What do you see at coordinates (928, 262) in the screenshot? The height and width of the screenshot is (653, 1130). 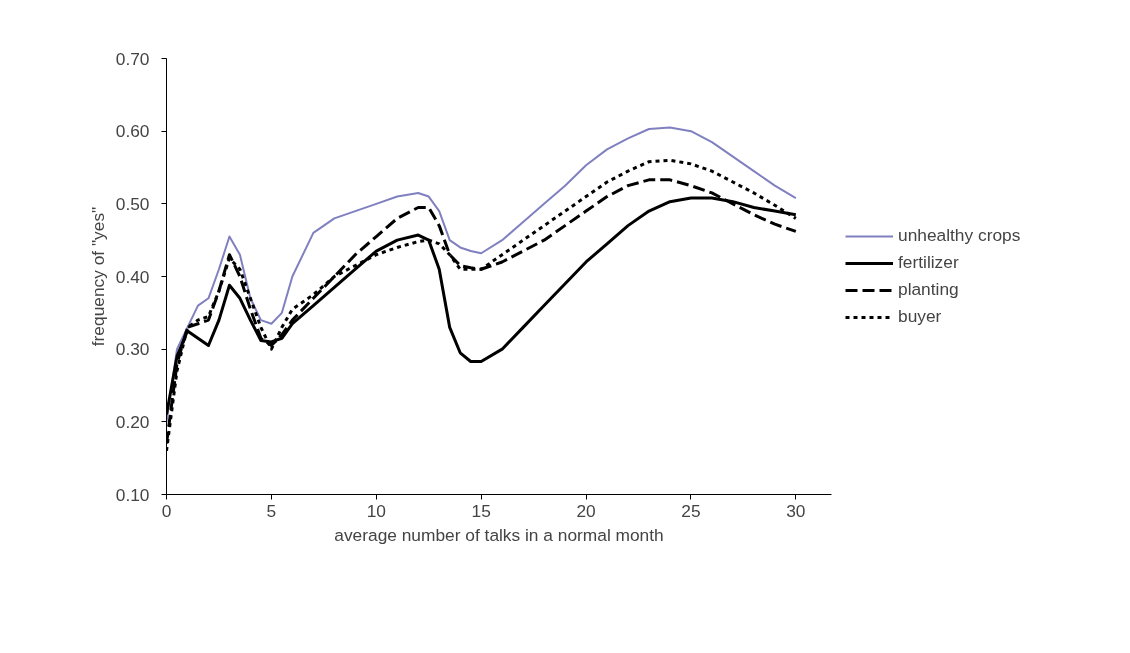 I see `legend-label: fertilizer` at bounding box center [928, 262].